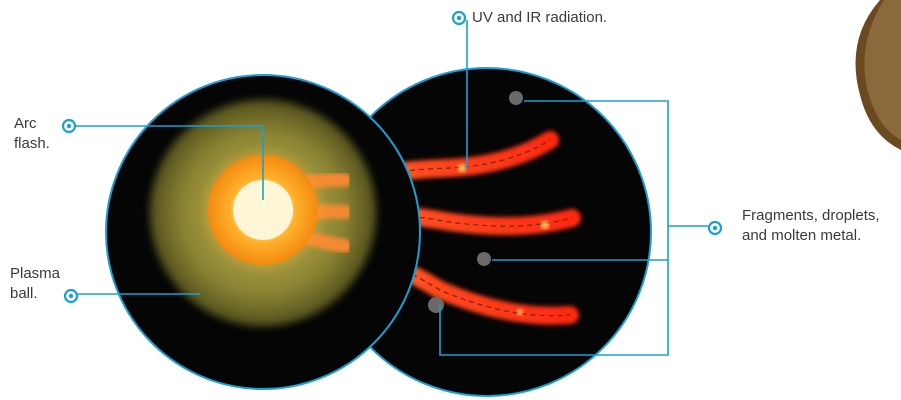  I want to click on arc-callout-line, so click(170, 162).